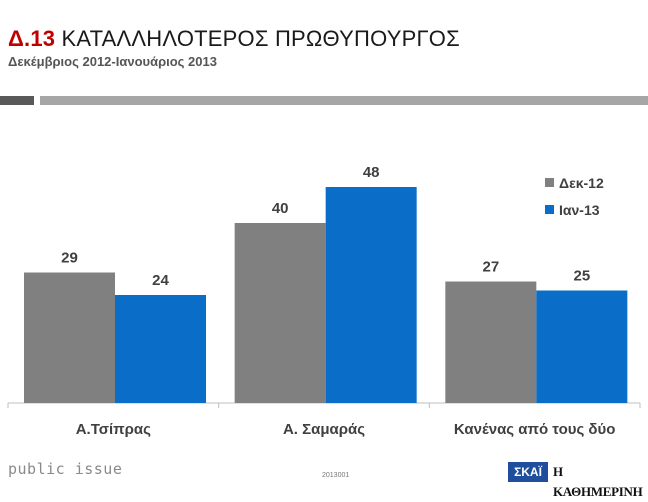  I want to click on chart-title: Δ.13 ΚΑΤΑΛΛΗΛΟΤΕΡΟΣ ΠΡΩΘΥΠΟΥΡΓΟΣ, so click(234, 39).